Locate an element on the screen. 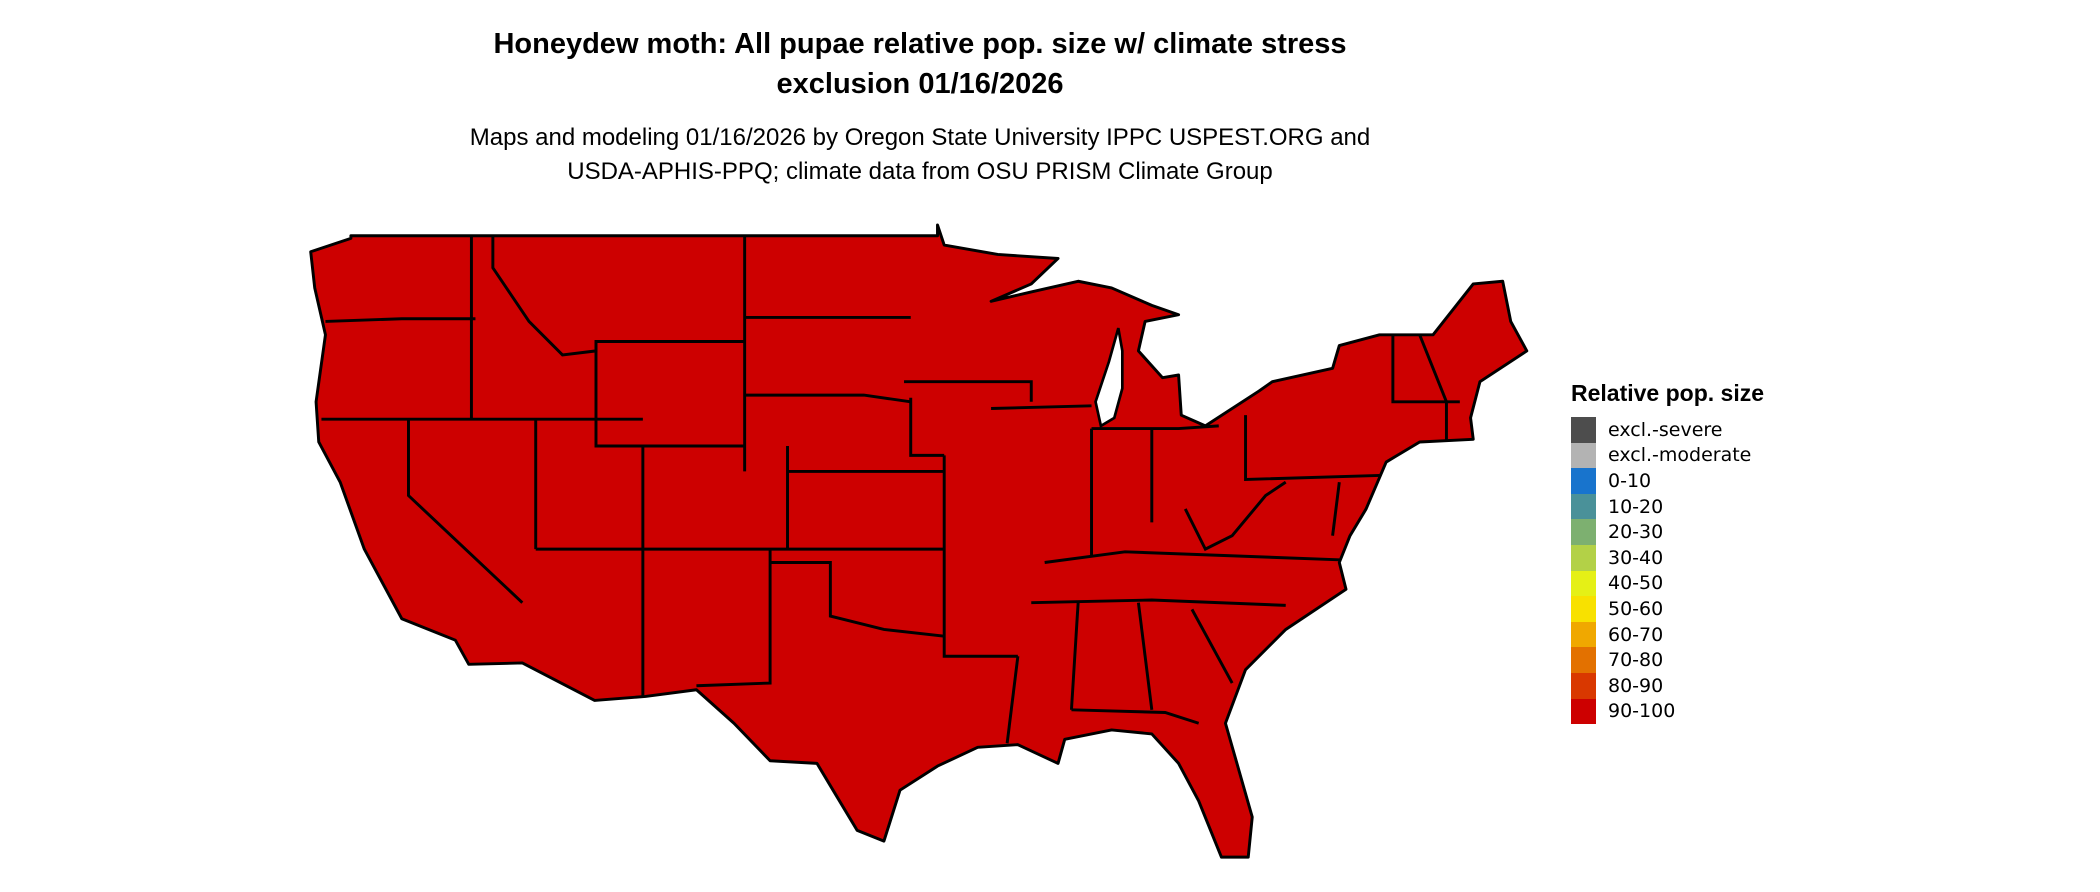 The image size is (2100, 892). legend-item: excl.-severe is located at coordinates (1667, 430).